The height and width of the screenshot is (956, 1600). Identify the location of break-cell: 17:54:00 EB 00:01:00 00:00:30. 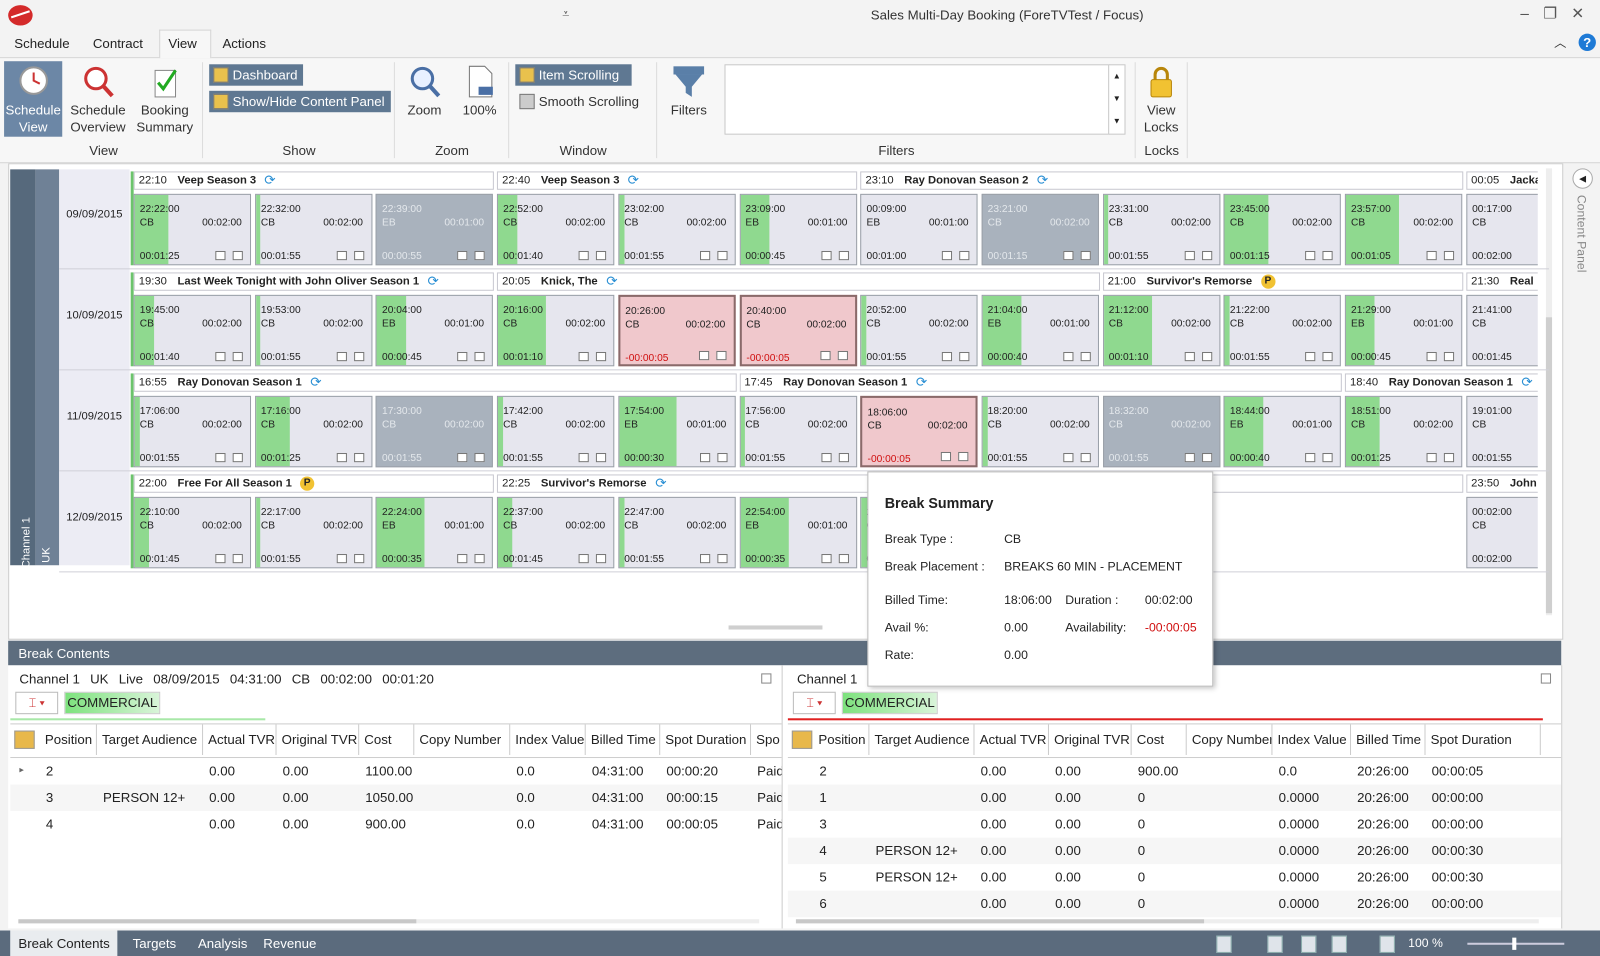
(677, 431).